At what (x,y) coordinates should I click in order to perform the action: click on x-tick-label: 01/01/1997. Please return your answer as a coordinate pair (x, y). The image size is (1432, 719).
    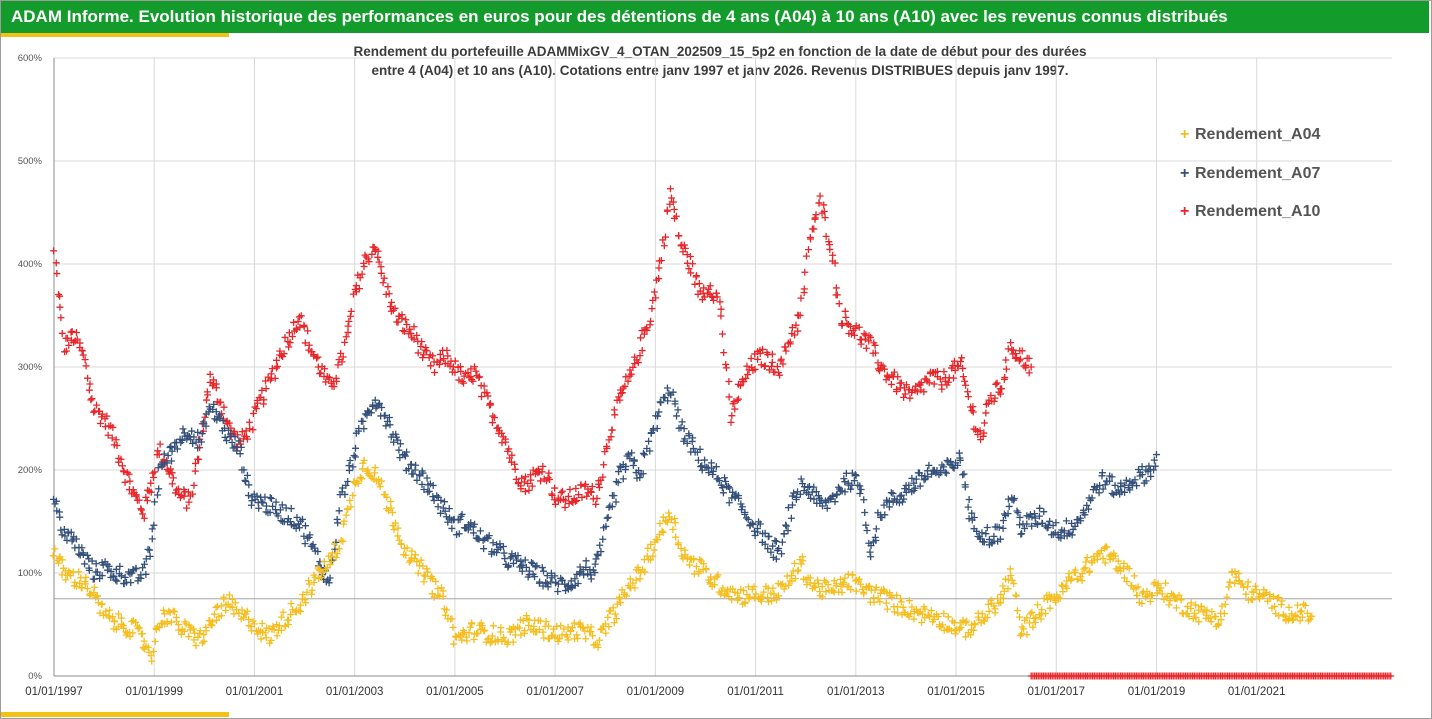
    Looking at the image, I should click on (54, 692).